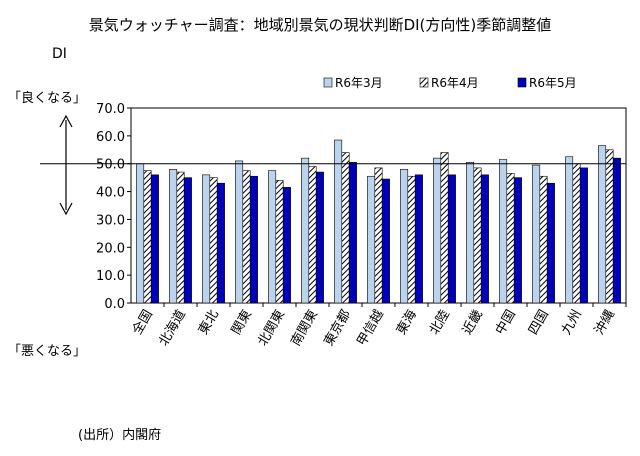  Describe the element at coordinates (605, 323) in the screenshot. I see `x-category-label: 沖縄` at that location.